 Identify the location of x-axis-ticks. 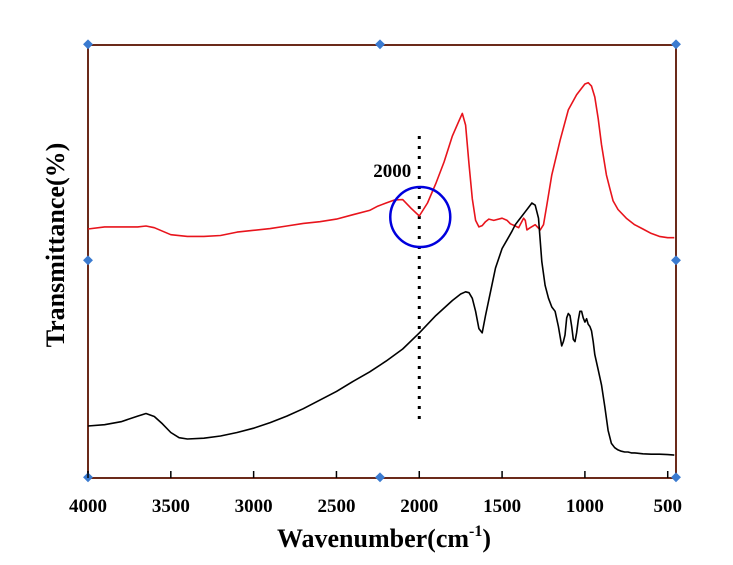
(378, 474).